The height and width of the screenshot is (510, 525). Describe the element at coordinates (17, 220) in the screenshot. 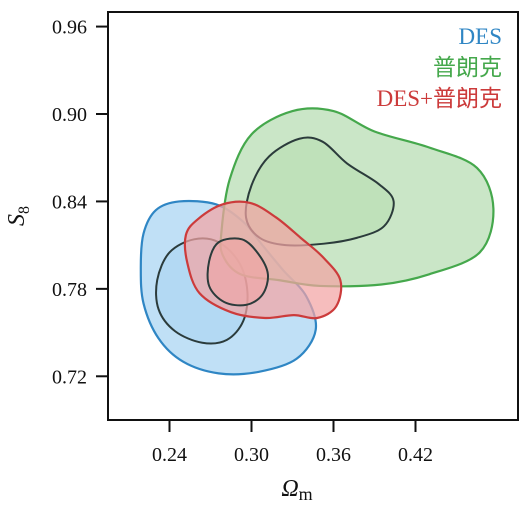

I see `y-axis-title-base: S` at that location.